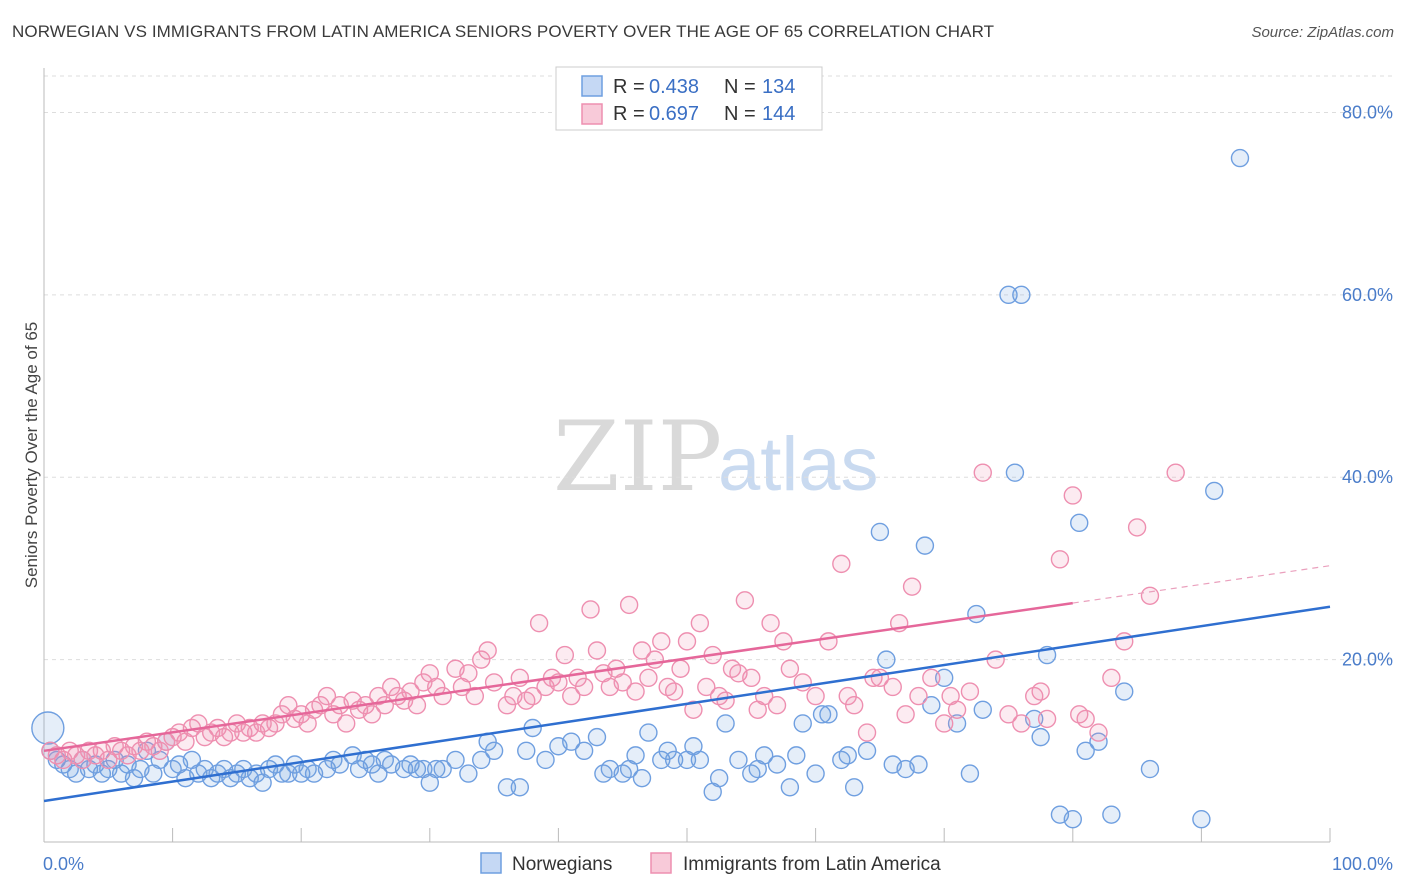  What do you see at coordinates (1362, 864) in the screenshot?
I see `x-tick-label-max: 100.0%` at bounding box center [1362, 864].